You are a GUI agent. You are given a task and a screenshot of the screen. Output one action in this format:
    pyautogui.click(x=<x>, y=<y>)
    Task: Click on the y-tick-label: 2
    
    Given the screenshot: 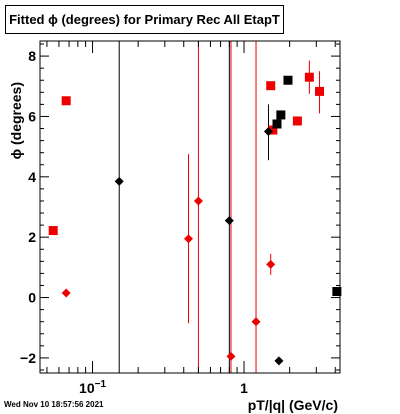 What is the action you would take?
    pyautogui.click(x=32, y=237)
    